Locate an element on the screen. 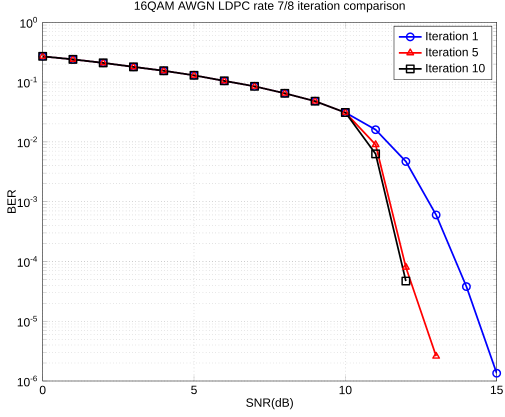 Image resolution: width=505 pixels, height=417 pixels. x-tick-label: 10 is located at coordinates (346, 390).